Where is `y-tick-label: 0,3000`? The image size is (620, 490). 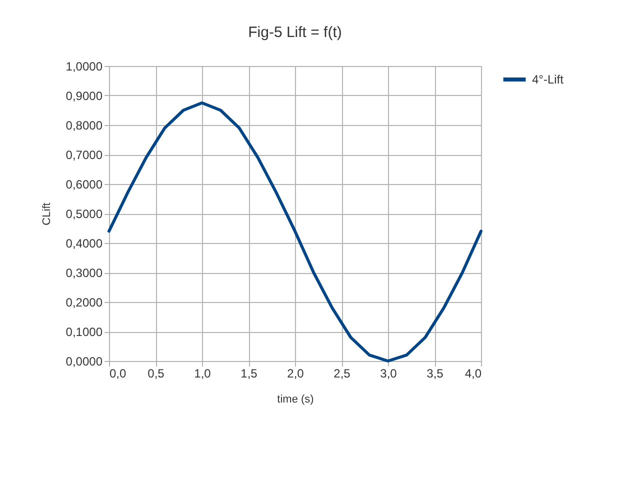 y-tick-label: 0,3000 is located at coordinates (84, 273).